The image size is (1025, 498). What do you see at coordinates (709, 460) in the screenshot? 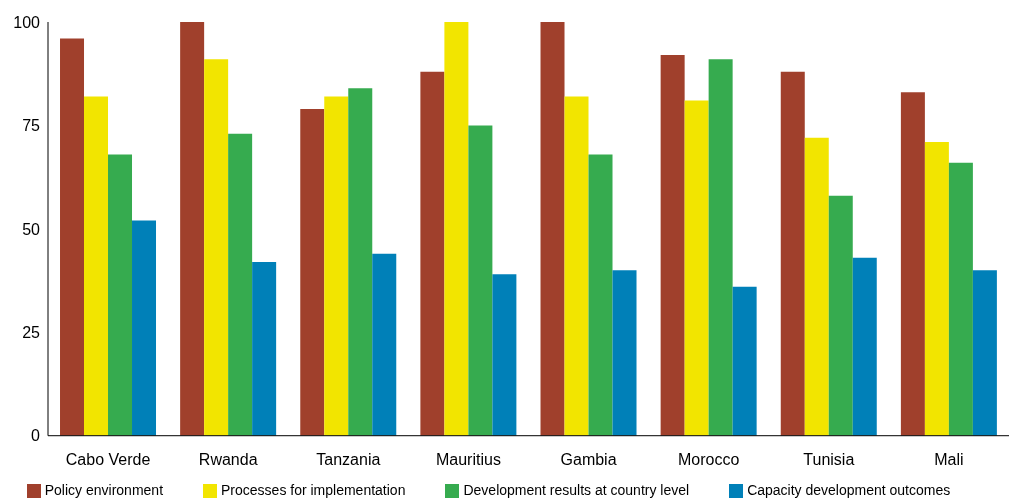
I see `x-tick-label: Morocco` at bounding box center [709, 460].